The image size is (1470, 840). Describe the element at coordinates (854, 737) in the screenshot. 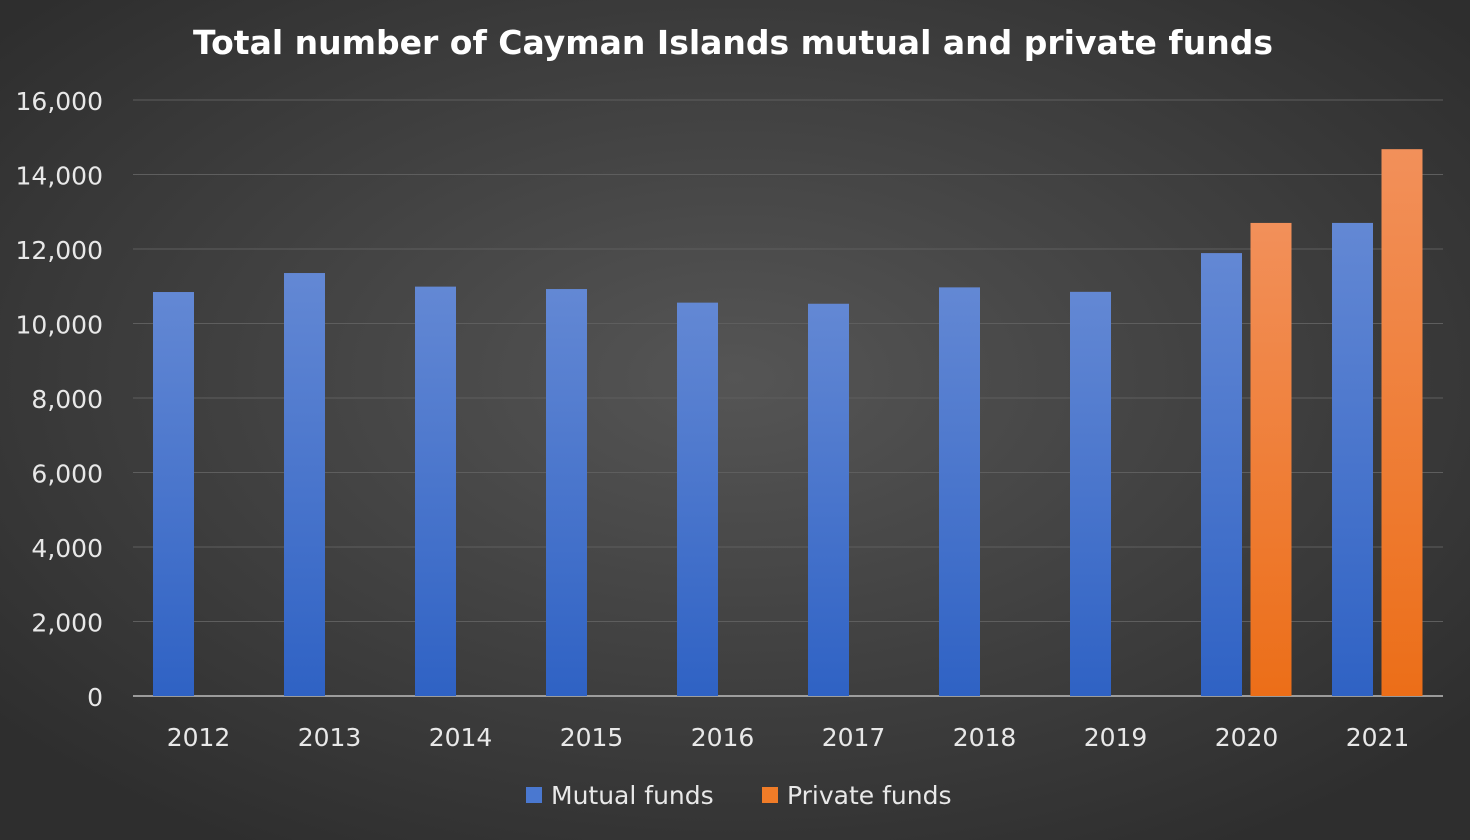

I see `x-tick-label: 2017` at that location.